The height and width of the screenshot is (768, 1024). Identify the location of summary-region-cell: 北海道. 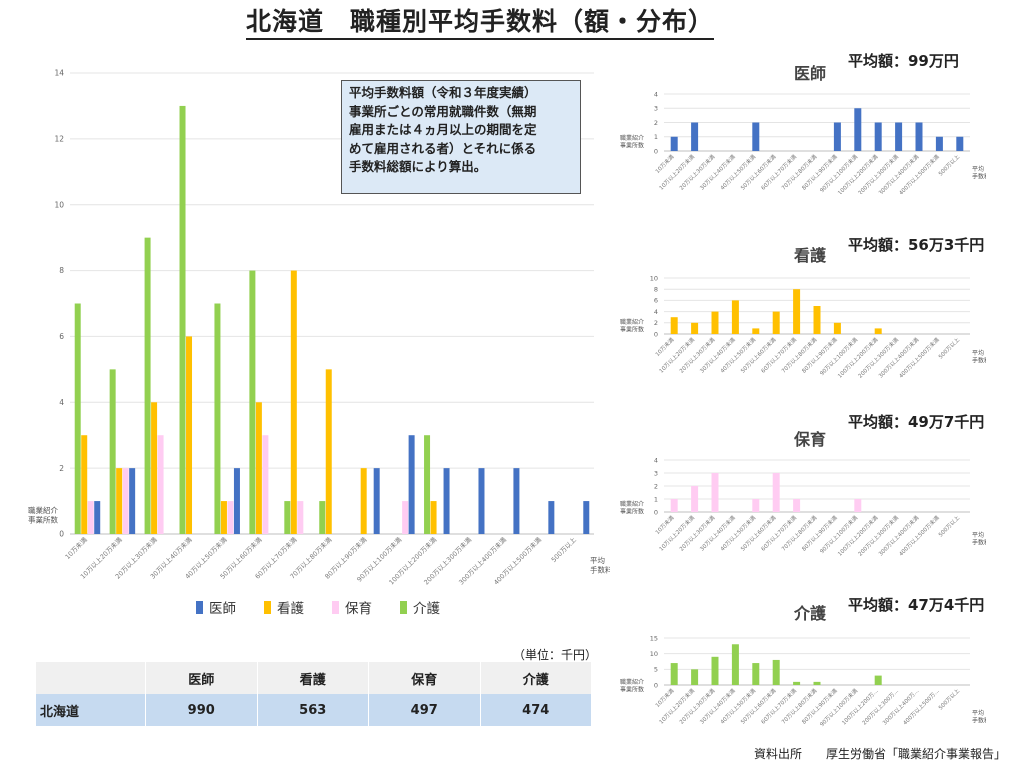
(91, 710).